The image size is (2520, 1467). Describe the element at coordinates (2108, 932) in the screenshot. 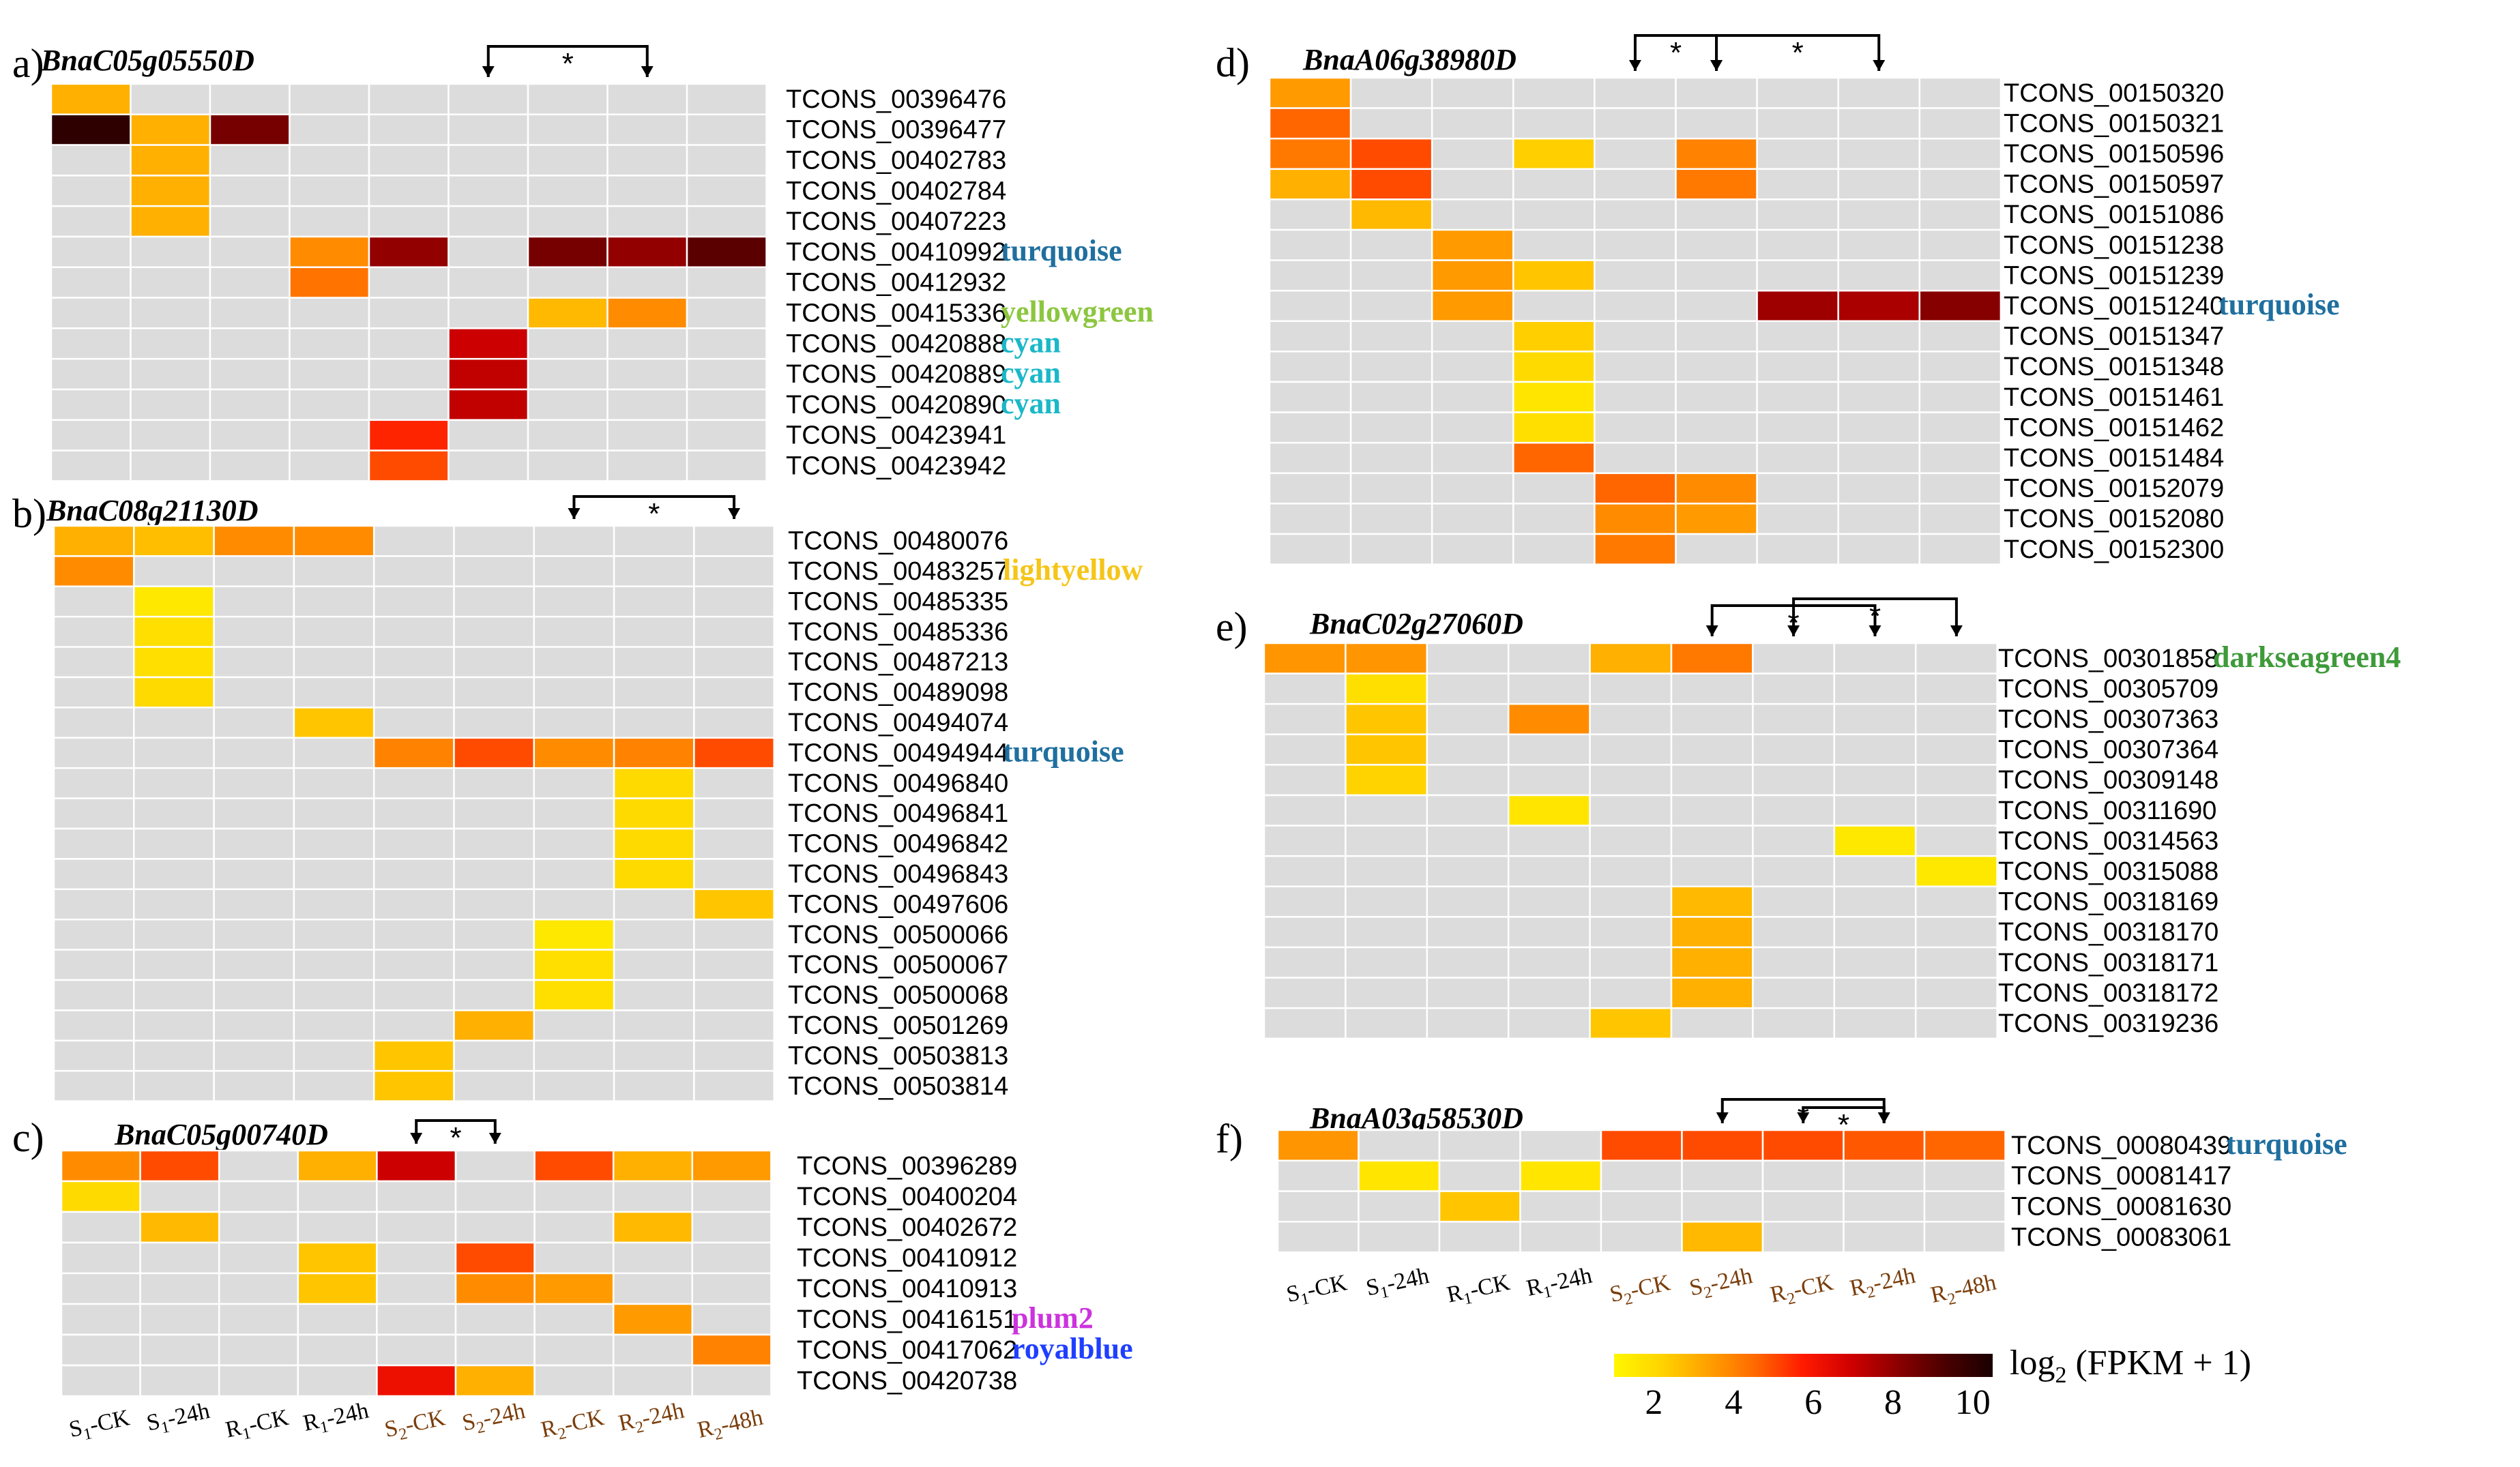

I see `row-label: TCONS_00318170` at that location.